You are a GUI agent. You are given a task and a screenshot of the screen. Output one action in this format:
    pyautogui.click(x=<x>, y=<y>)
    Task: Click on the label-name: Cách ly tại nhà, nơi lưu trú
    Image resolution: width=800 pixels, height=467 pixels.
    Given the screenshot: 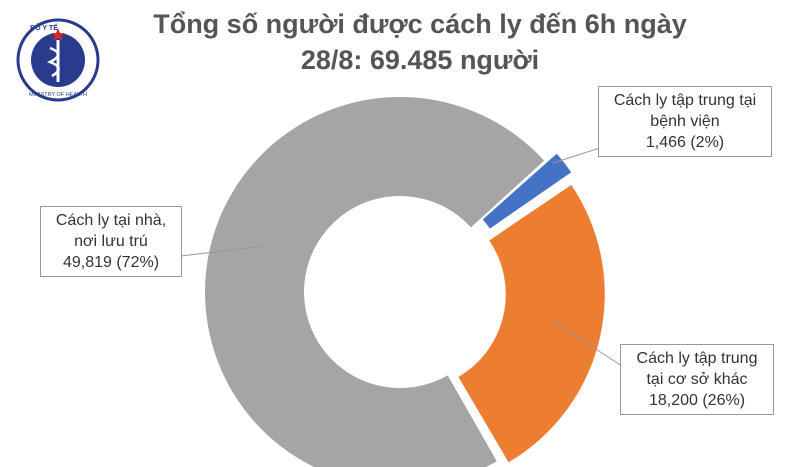 What is the action you would take?
    pyautogui.click(x=111, y=231)
    